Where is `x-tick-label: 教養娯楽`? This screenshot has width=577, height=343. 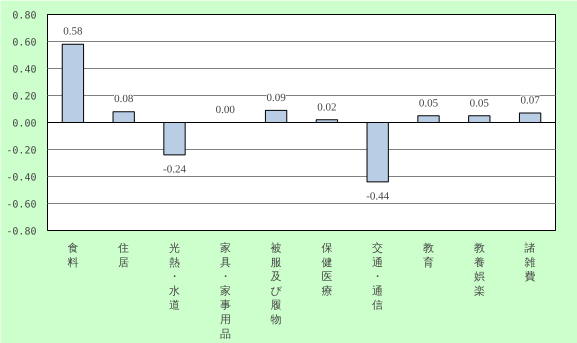
x-tick-label: 教養娯楽 is located at coordinates (479, 270).